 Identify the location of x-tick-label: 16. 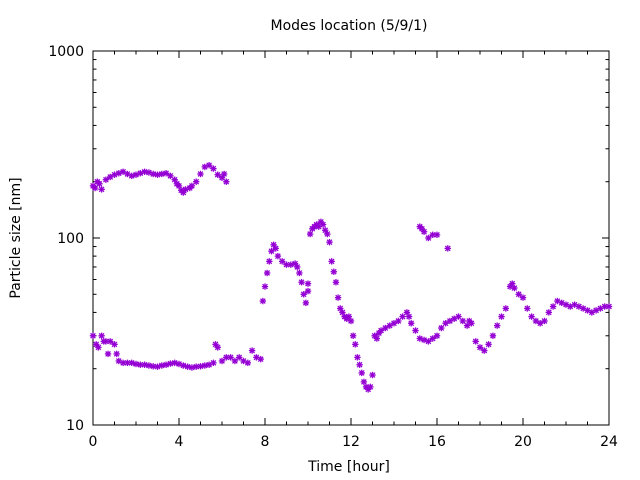
(437, 442).